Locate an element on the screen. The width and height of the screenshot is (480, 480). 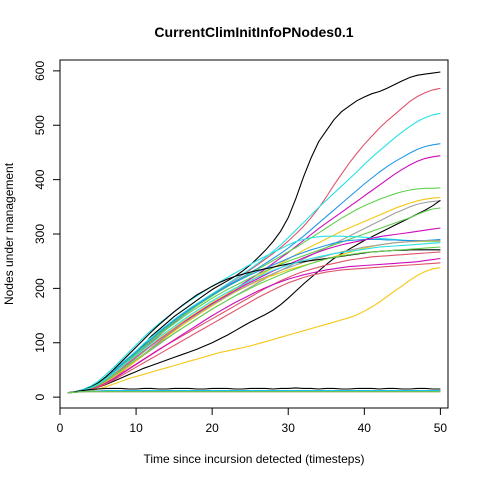
x-tick-label: 40 is located at coordinates (365, 428).